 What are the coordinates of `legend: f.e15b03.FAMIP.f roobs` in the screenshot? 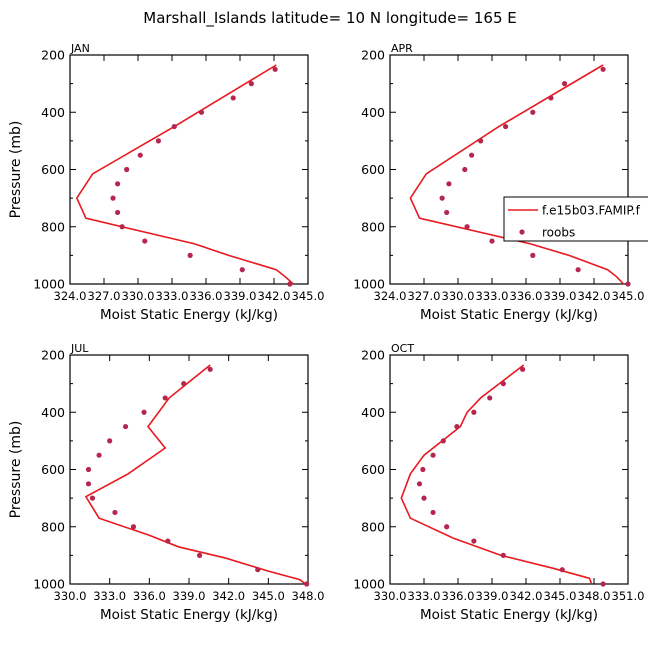 It's located at (575, 219).